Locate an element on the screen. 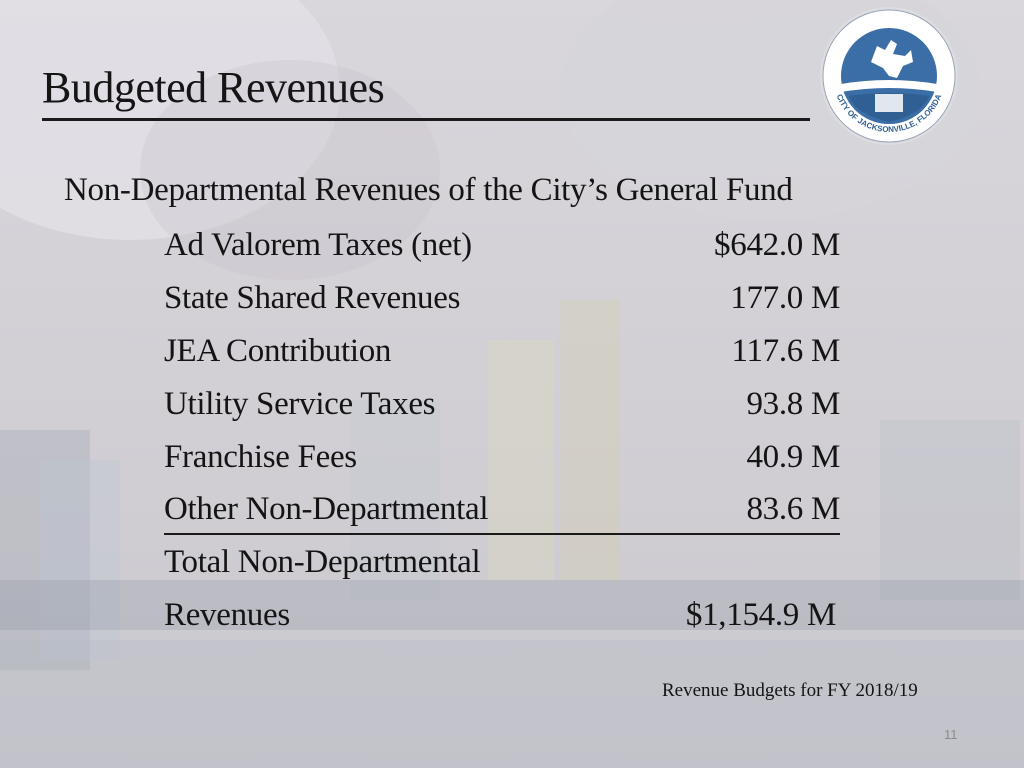 The height and width of the screenshot is (768, 1024). revenue-label: JEA Contribution is located at coordinates (278, 351).